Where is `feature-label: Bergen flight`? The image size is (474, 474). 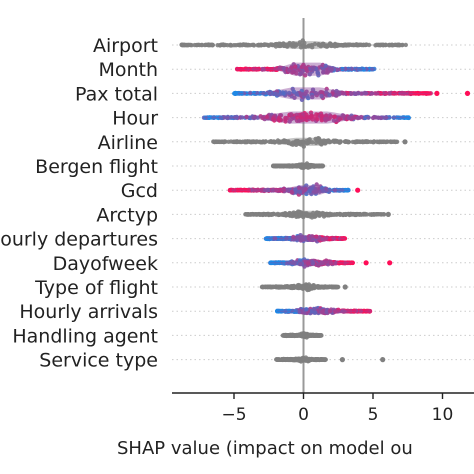
feature-label: Bergen flight is located at coordinates (96, 167).